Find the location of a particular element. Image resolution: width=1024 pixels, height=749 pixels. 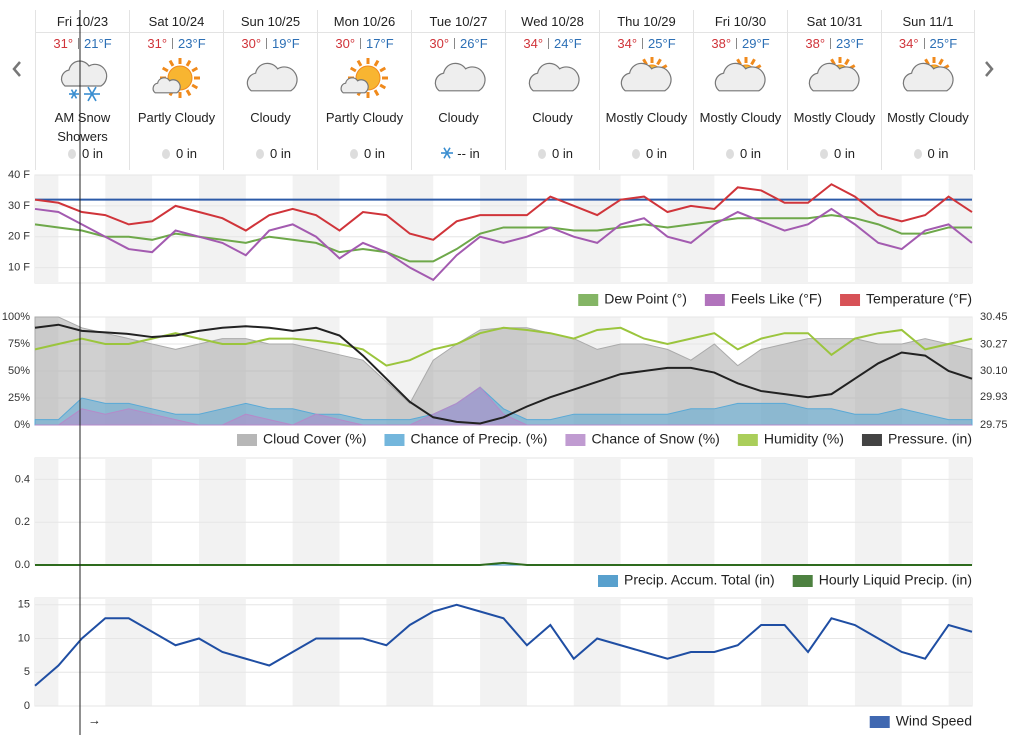

legend-label: Precip. Accum. Total (in) is located at coordinates (699, 580).